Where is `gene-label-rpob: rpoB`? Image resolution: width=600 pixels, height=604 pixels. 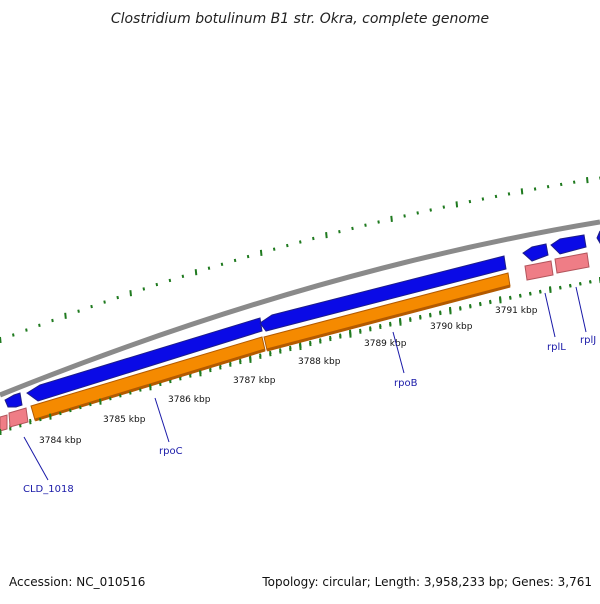 gene-label-rpob: rpoB is located at coordinates (406, 383).